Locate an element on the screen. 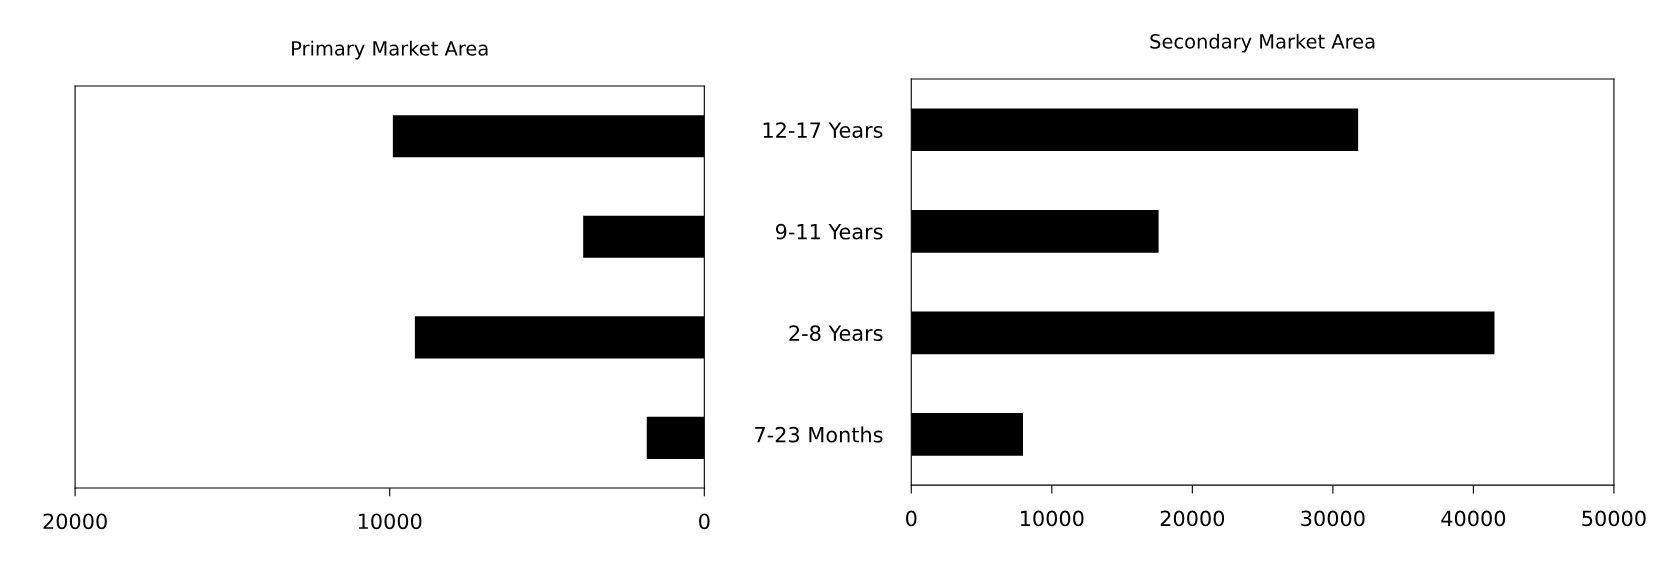 This screenshot has width=1669, height=581. x-tick-label: 30000 is located at coordinates (1333, 518).